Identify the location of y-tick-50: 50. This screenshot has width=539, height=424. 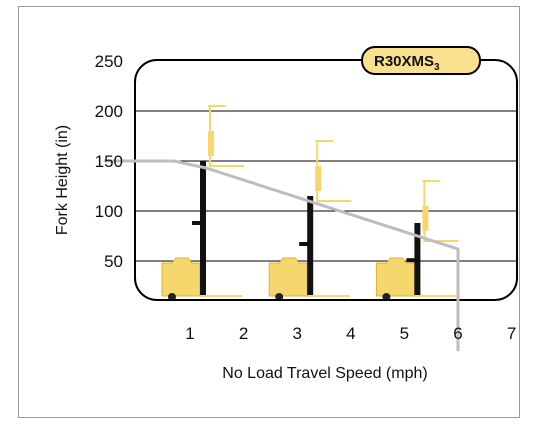
(113, 261).